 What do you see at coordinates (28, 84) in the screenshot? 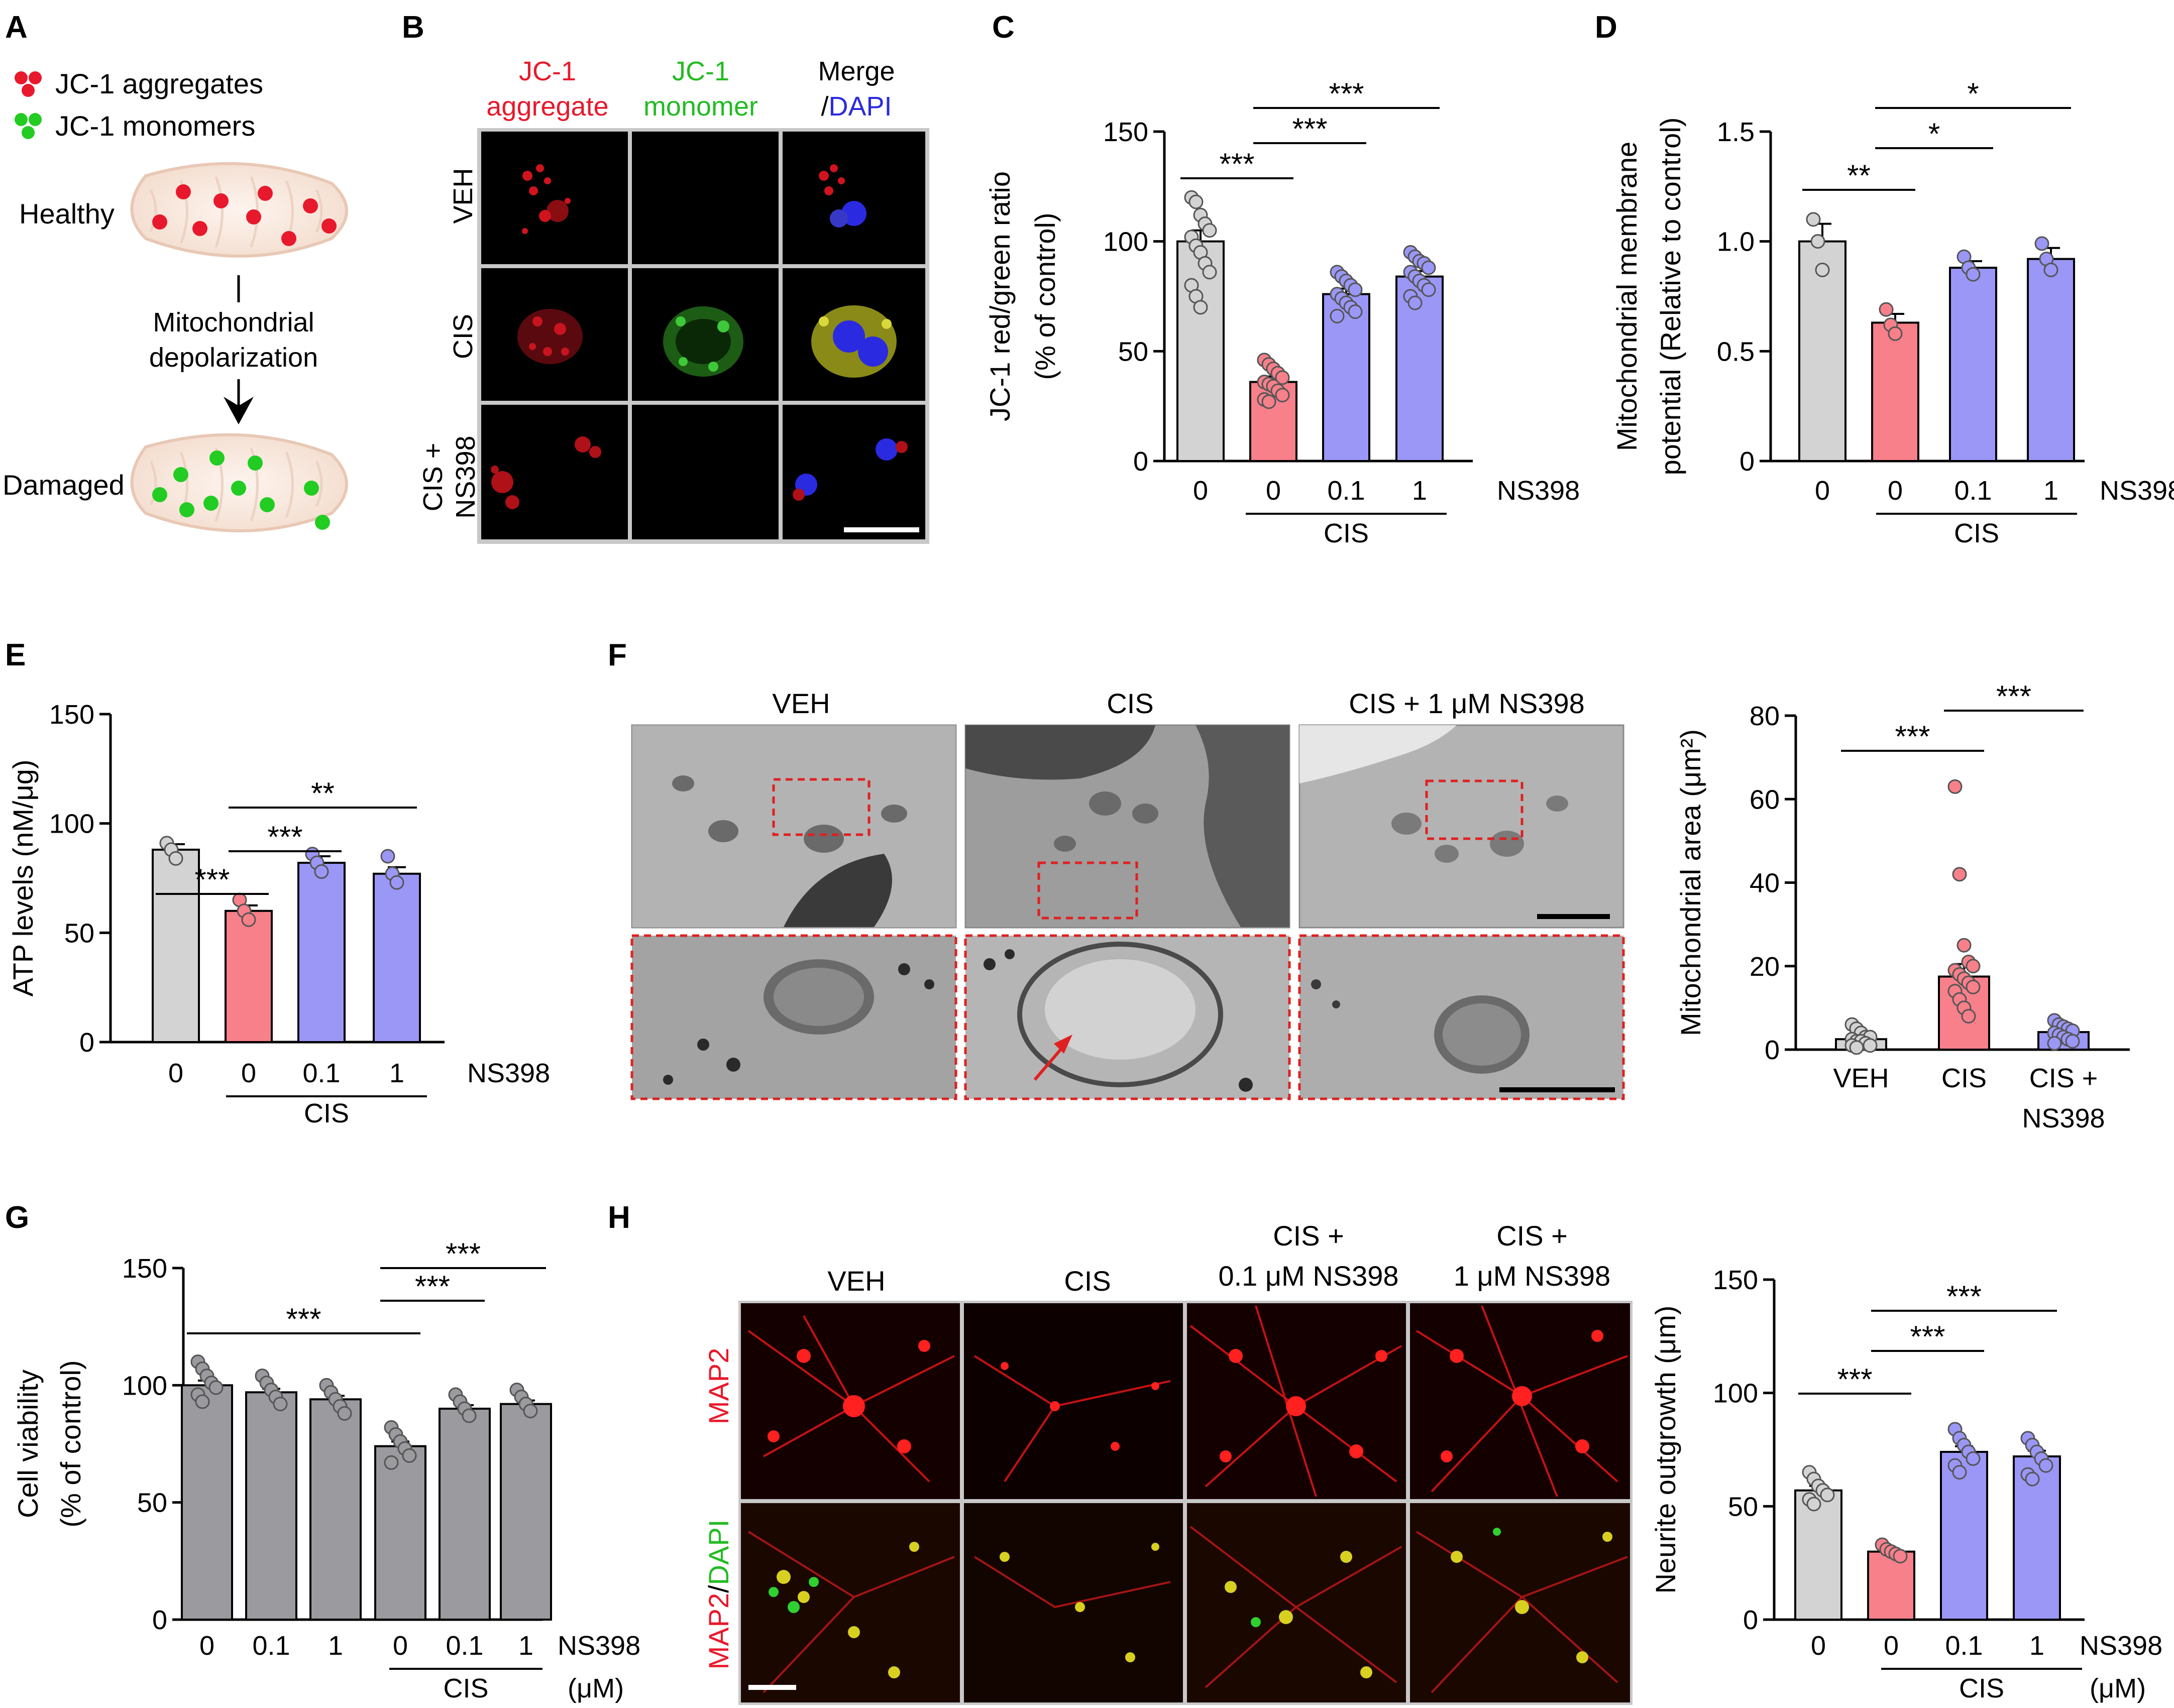
I see `legend-aggregates-icon` at bounding box center [28, 84].